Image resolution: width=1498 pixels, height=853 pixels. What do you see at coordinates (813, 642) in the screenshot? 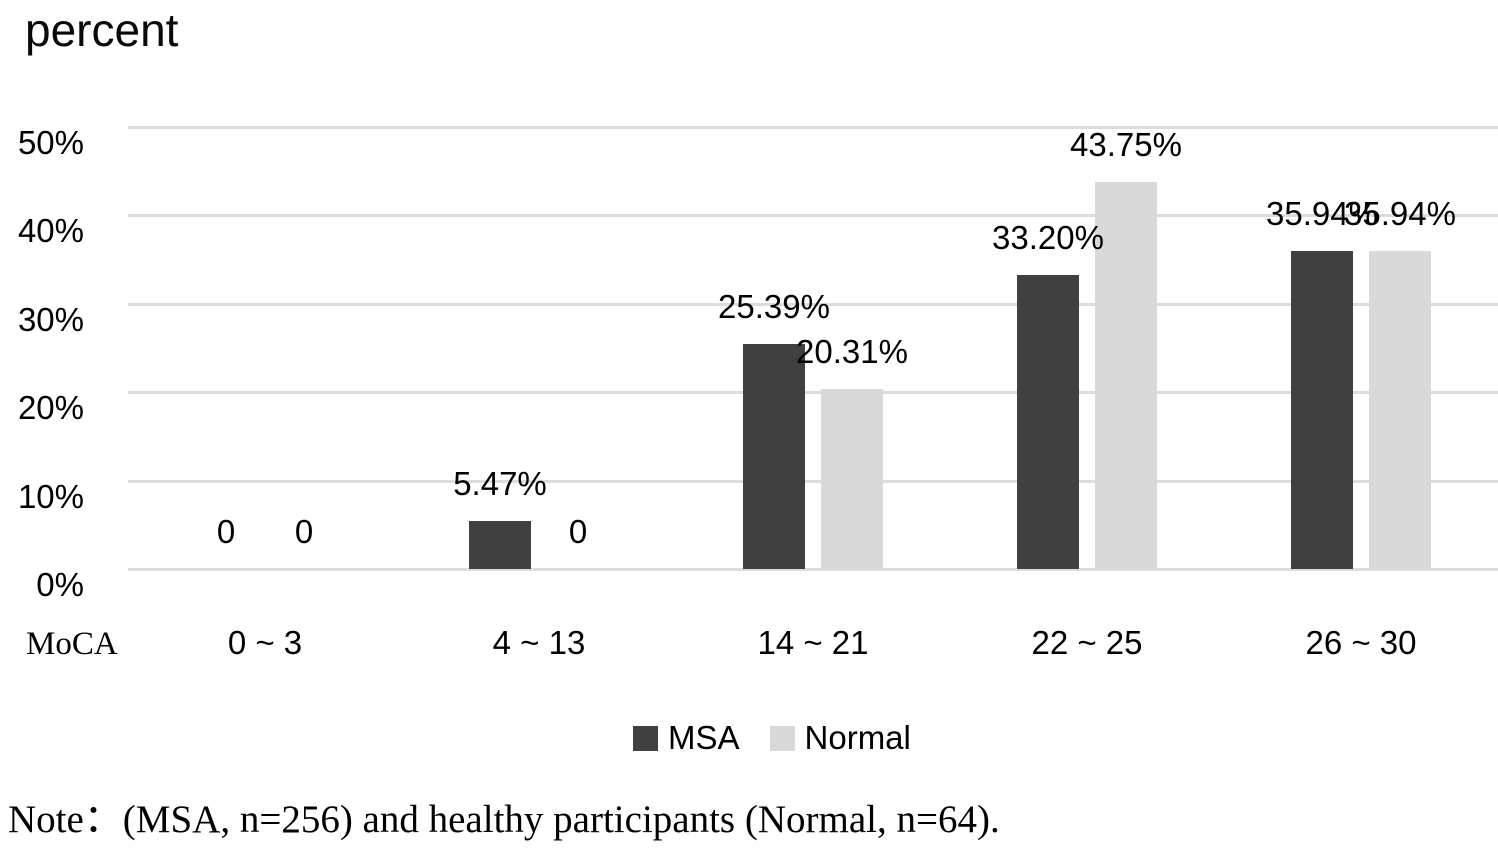
I see `x-axis-category-label: 14 ~ 21` at bounding box center [813, 642].